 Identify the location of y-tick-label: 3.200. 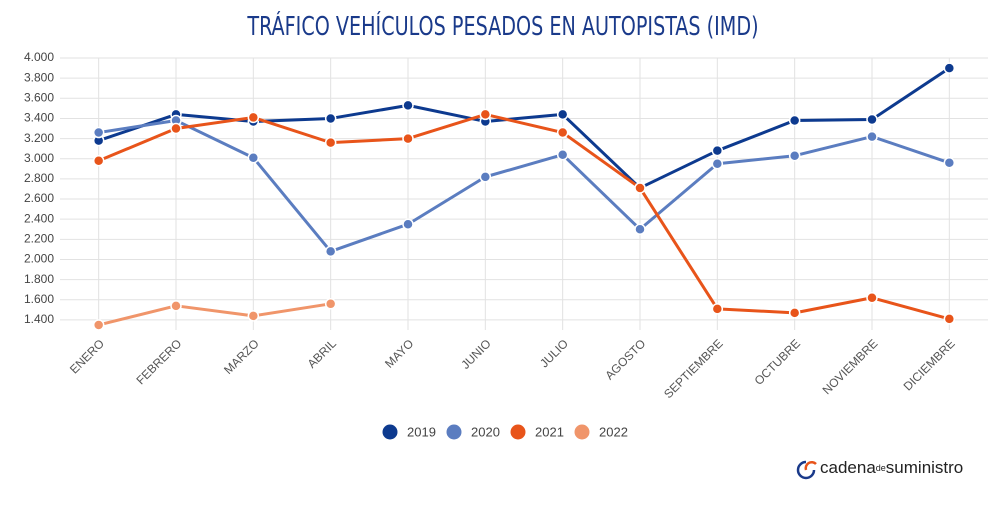
(39, 138).